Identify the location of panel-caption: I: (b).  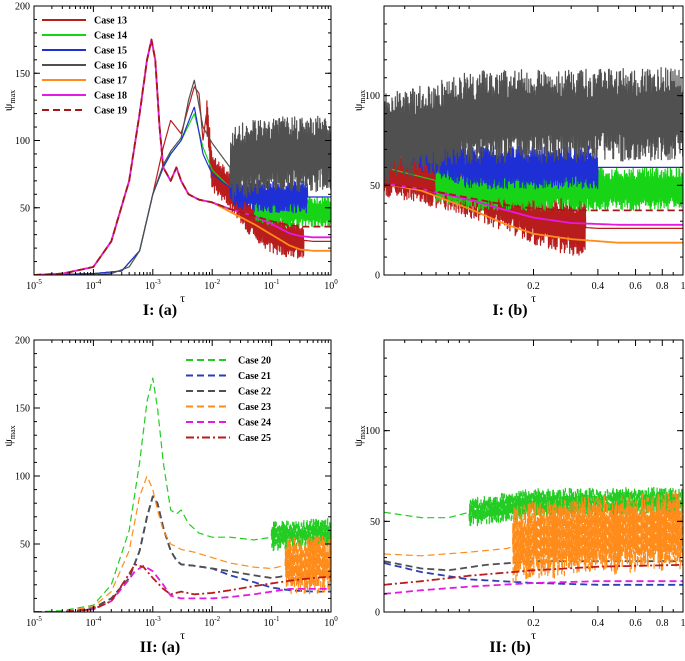
(509, 310).